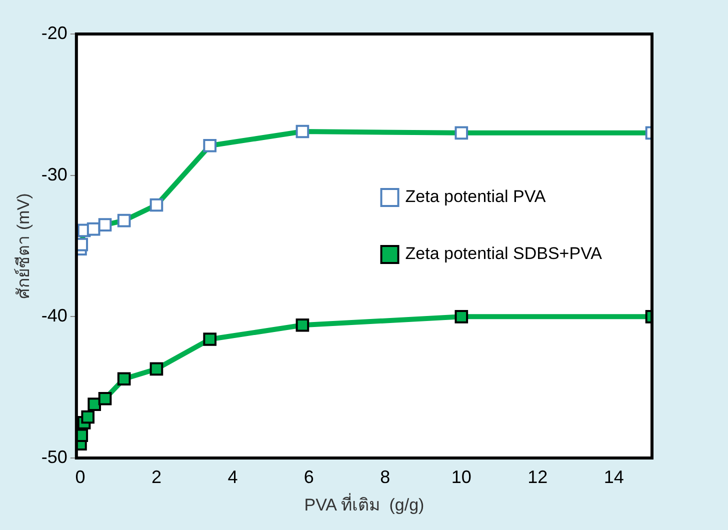 This screenshot has height=530, width=728. What do you see at coordinates (23, 246) in the screenshot?
I see `y-axis-title: ศักย์ซีตา (mV)` at bounding box center [23, 246].